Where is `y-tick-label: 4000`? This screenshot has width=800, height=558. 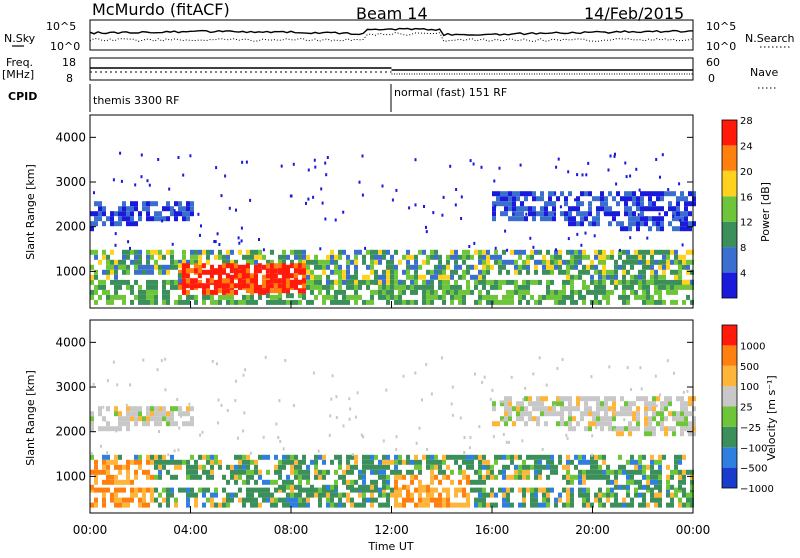
y-tick-label: 4000 is located at coordinates (70, 137).